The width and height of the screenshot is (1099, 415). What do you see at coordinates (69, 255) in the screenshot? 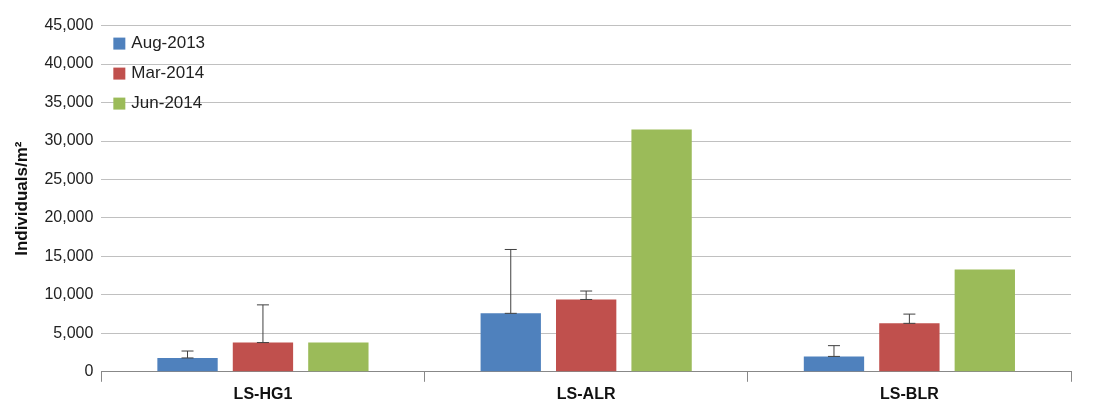
I see `y-tick-label: 15,000` at bounding box center [69, 255].